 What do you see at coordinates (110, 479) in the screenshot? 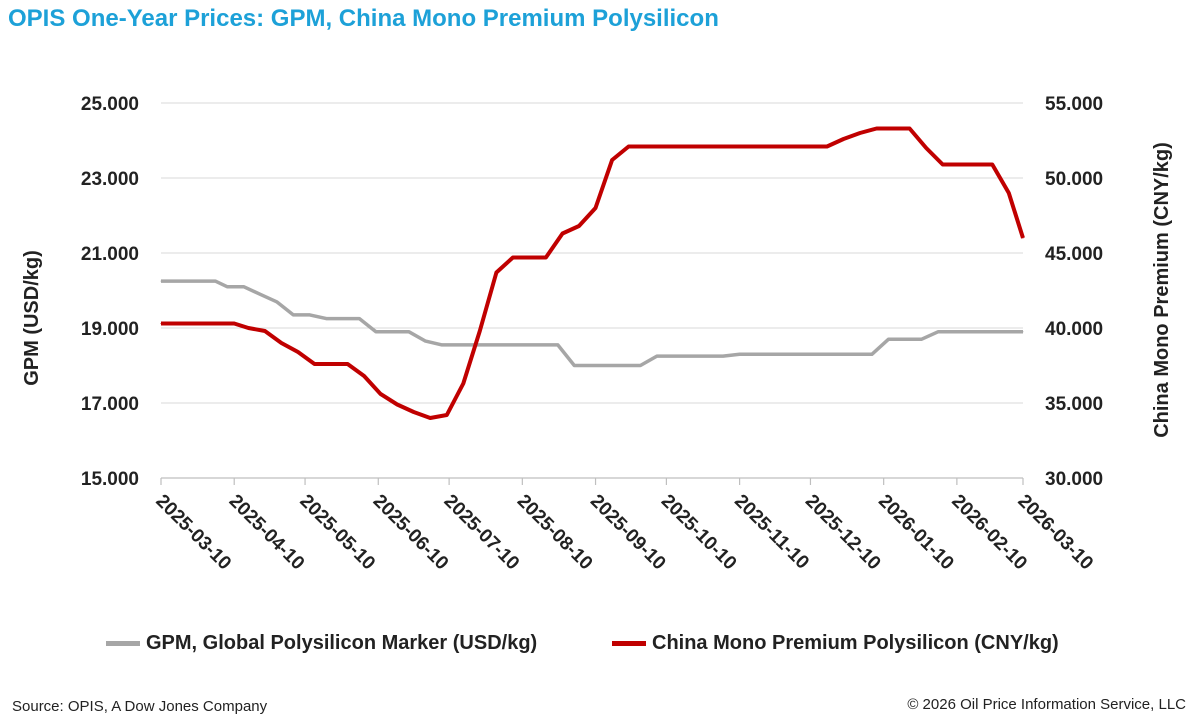
I see `y-left-tick-label: 15.000` at bounding box center [110, 479].